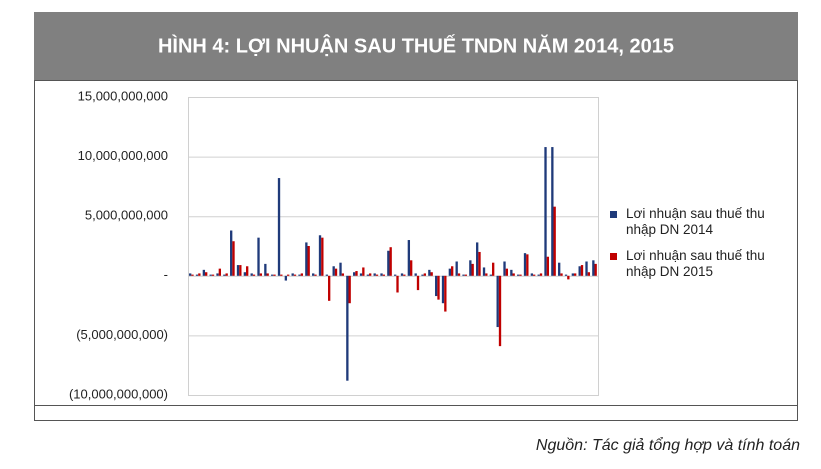 This screenshot has width=821, height=469. I want to click on y-tick-label: 5,000,000,000, so click(126, 215).